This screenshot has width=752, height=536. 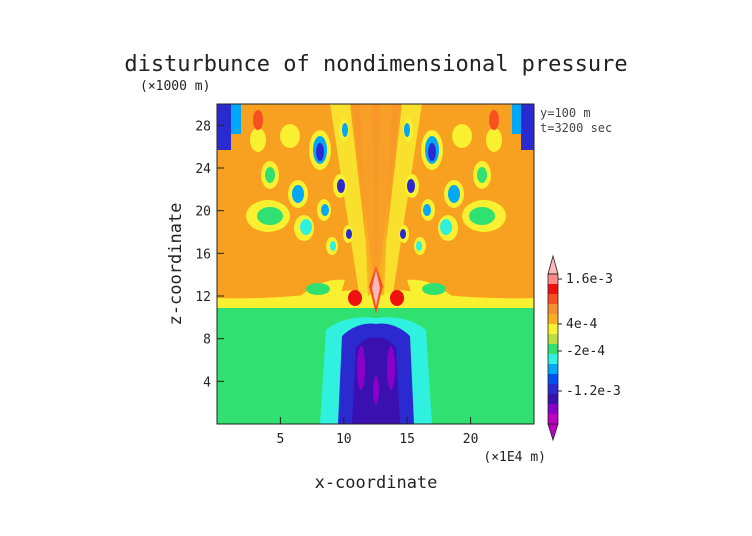 I want to click on x-tick-label: 15, so click(x=407, y=439).